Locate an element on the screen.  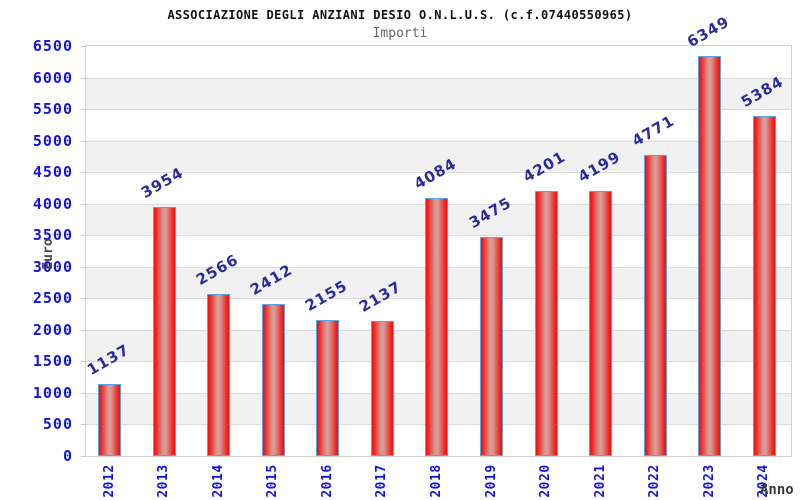
bar-2018 is located at coordinates (436, 327).